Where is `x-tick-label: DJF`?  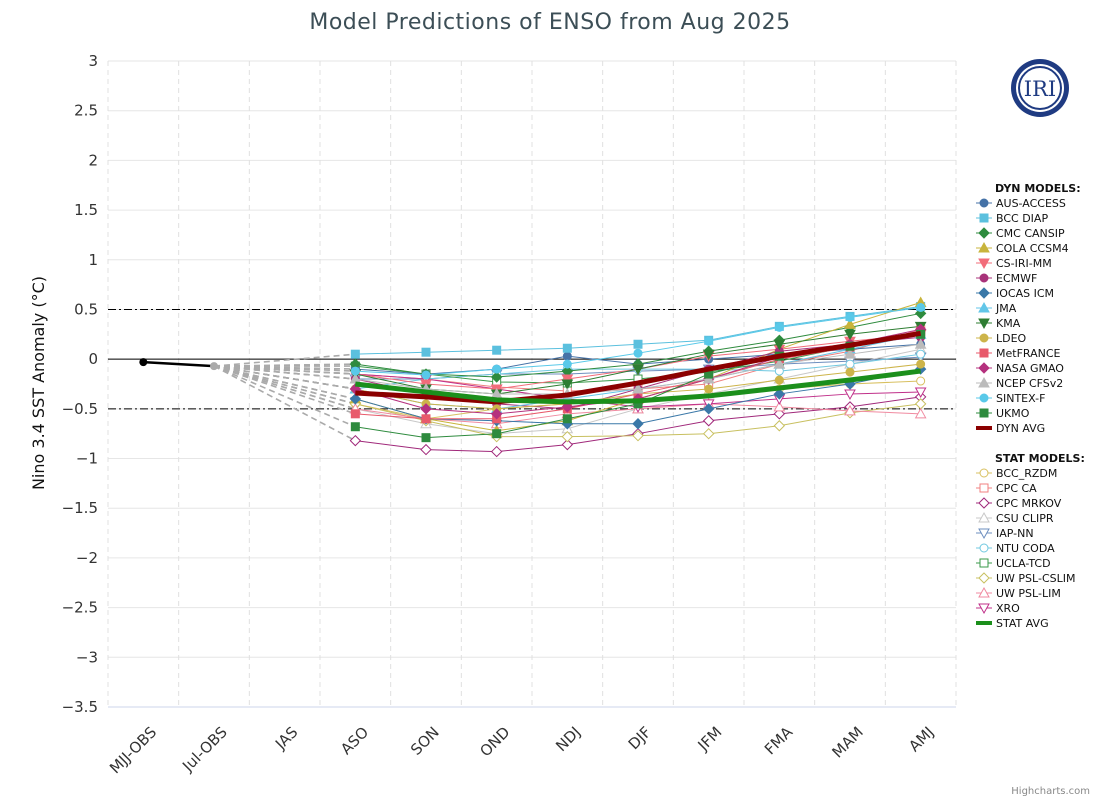
x-tick-label: DJF is located at coordinates (640, 738).